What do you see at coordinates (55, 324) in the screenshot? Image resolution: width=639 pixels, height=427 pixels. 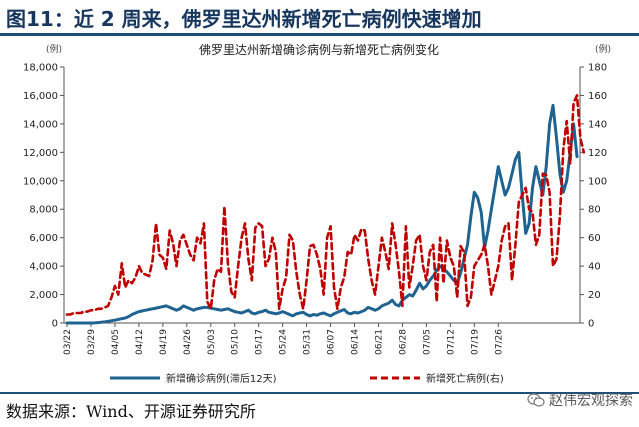 I see `left-tick-label: 0` at bounding box center [55, 324].